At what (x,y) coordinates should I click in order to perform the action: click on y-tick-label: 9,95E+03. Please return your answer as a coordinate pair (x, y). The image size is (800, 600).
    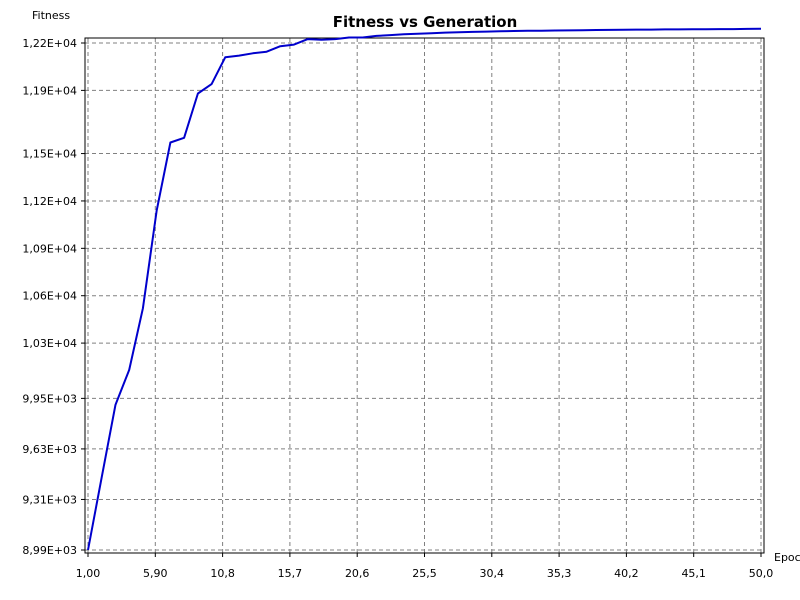
    Looking at the image, I should click on (49, 398).